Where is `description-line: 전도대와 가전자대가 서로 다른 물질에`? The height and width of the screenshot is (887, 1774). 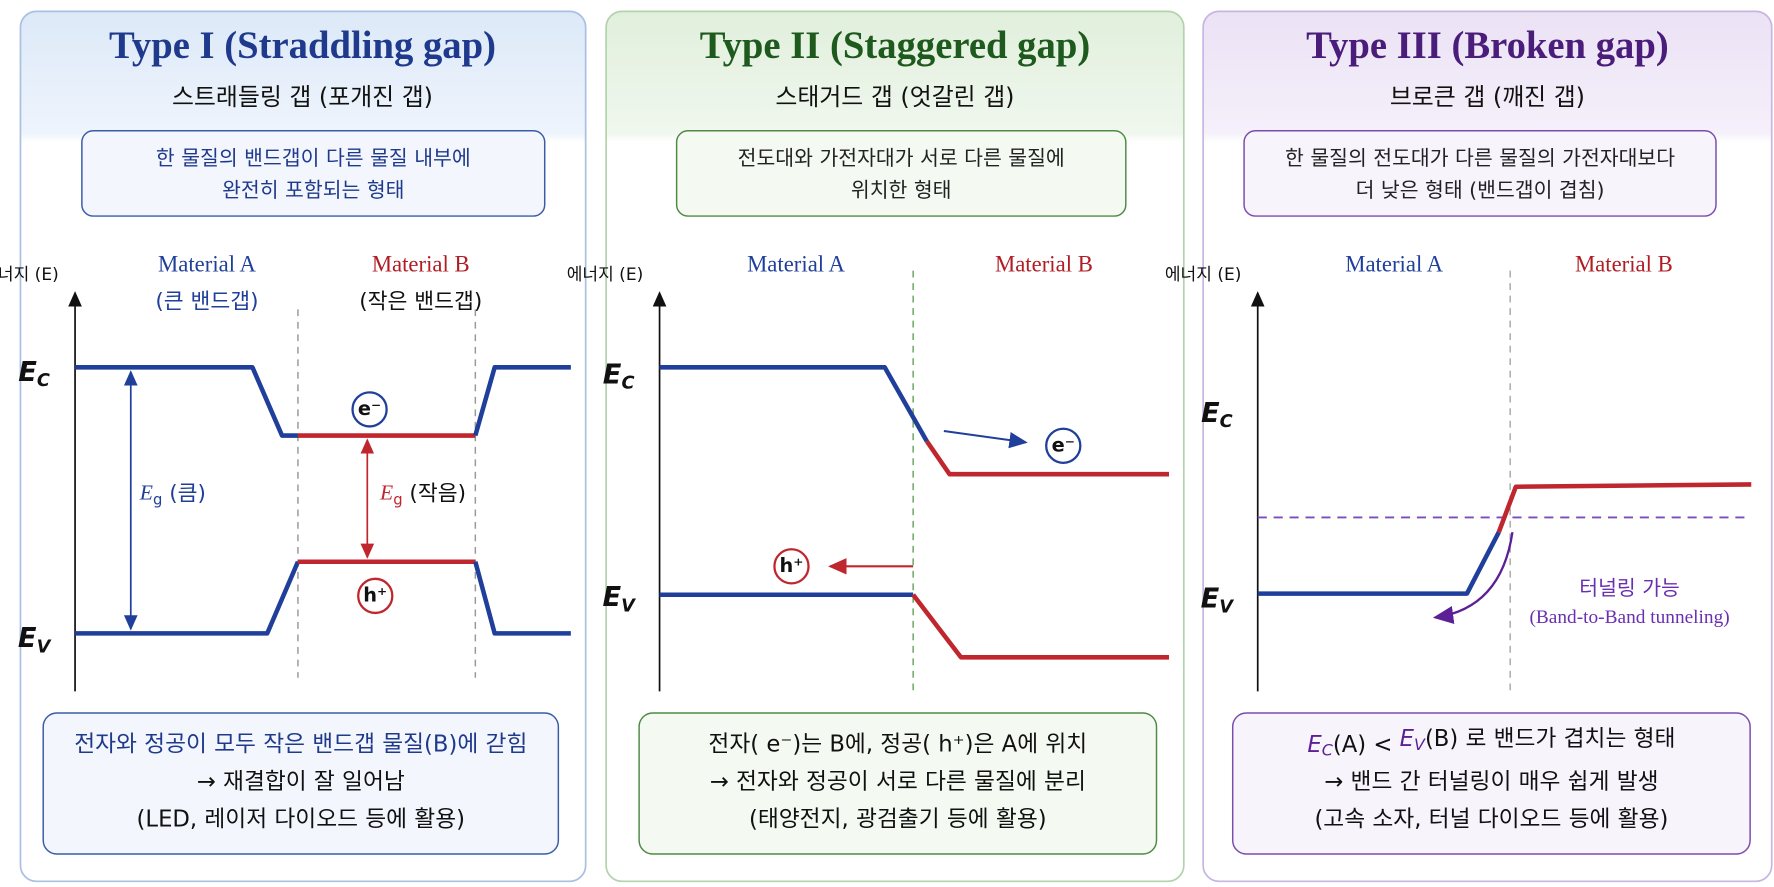 description-line: 전도대와 가전자대가 서로 다른 물질에 is located at coordinates (901, 158).